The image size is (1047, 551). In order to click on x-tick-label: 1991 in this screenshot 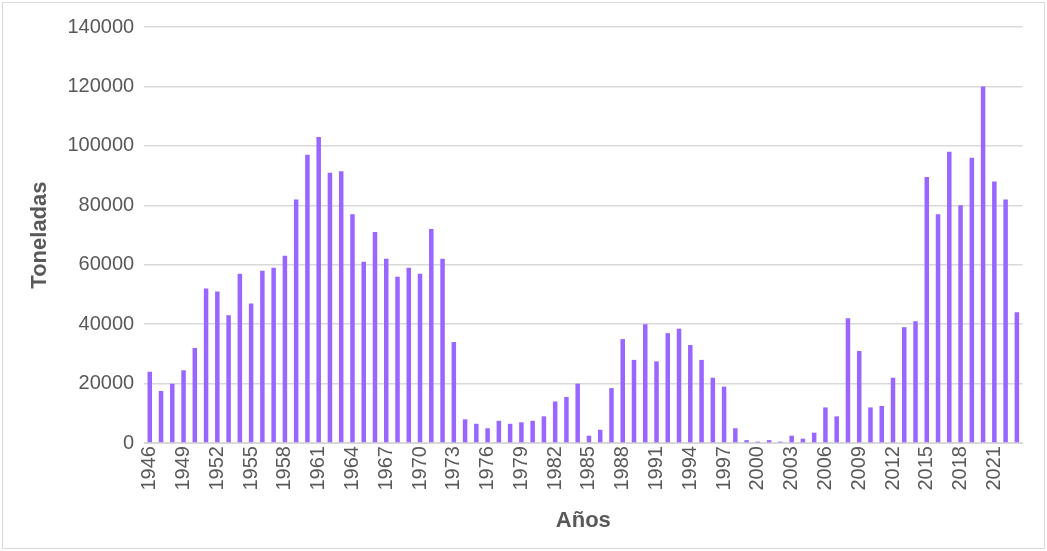, I will do `click(655, 468)`.